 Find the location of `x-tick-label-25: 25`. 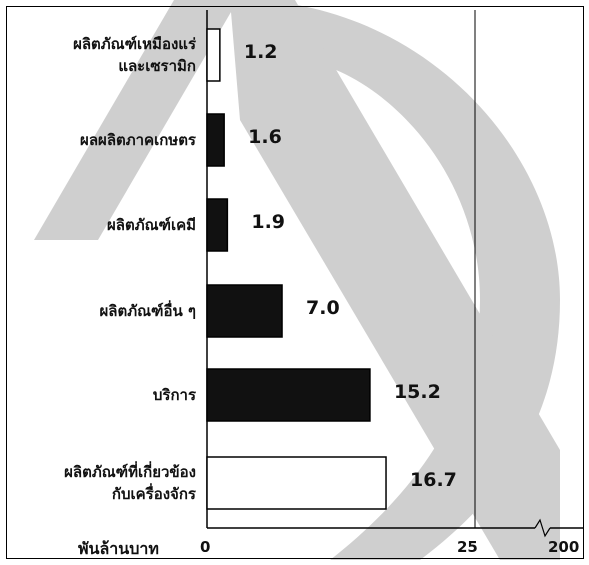

x-tick-label-25: 25 is located at coordinates (467, 547).